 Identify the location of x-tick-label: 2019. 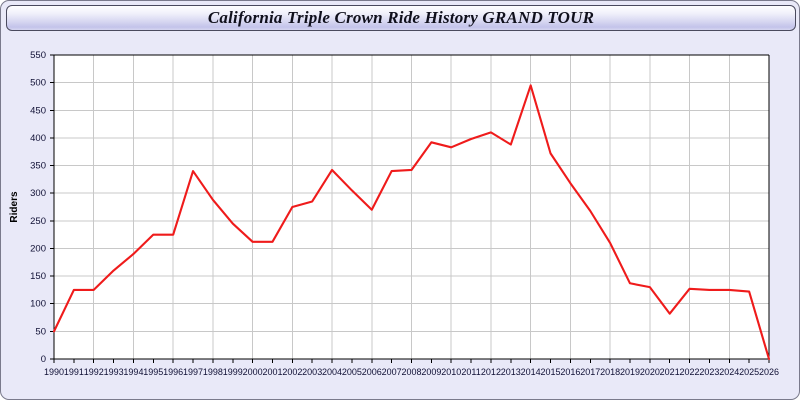
(630, 372).